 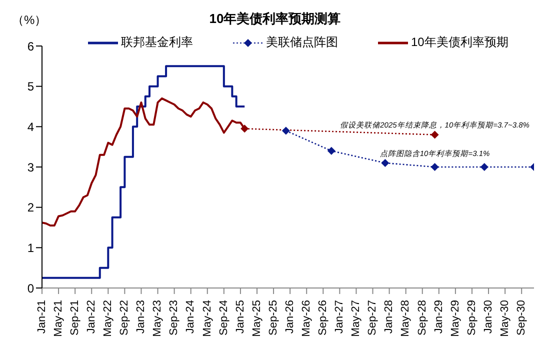 What do you see at coordinates (302, 42) in the screenshot?
I see `legend-label: 美联储点阵图` at bounding box center [302, 42].